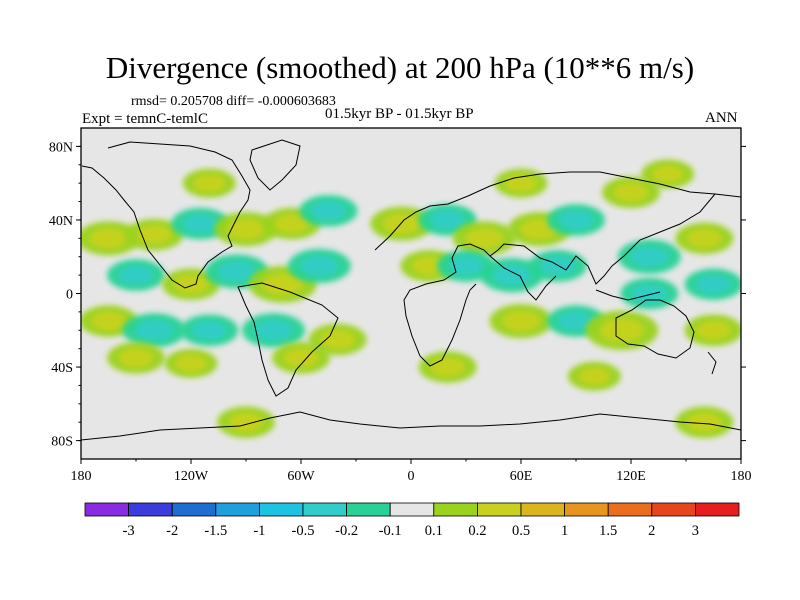 The width and height of the screenshot is (800, 600). Describe the element at coordinates (399, 114) in the screenshot. I see `period-label: 01.5kyr BP - 01.5kyr BP` at that location.